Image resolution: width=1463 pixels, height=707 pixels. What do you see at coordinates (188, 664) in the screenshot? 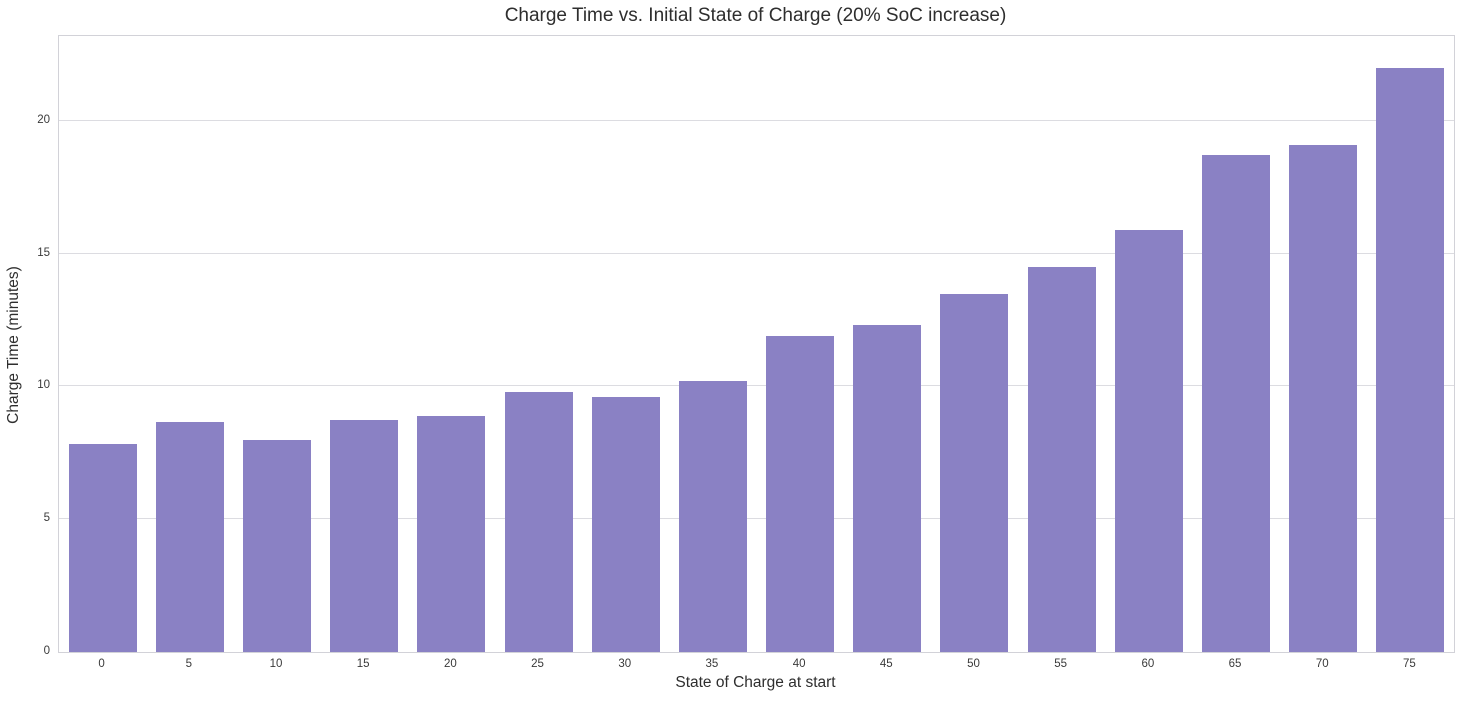
I see `xtick-label-5: 5` at bounding box center [188, 664].